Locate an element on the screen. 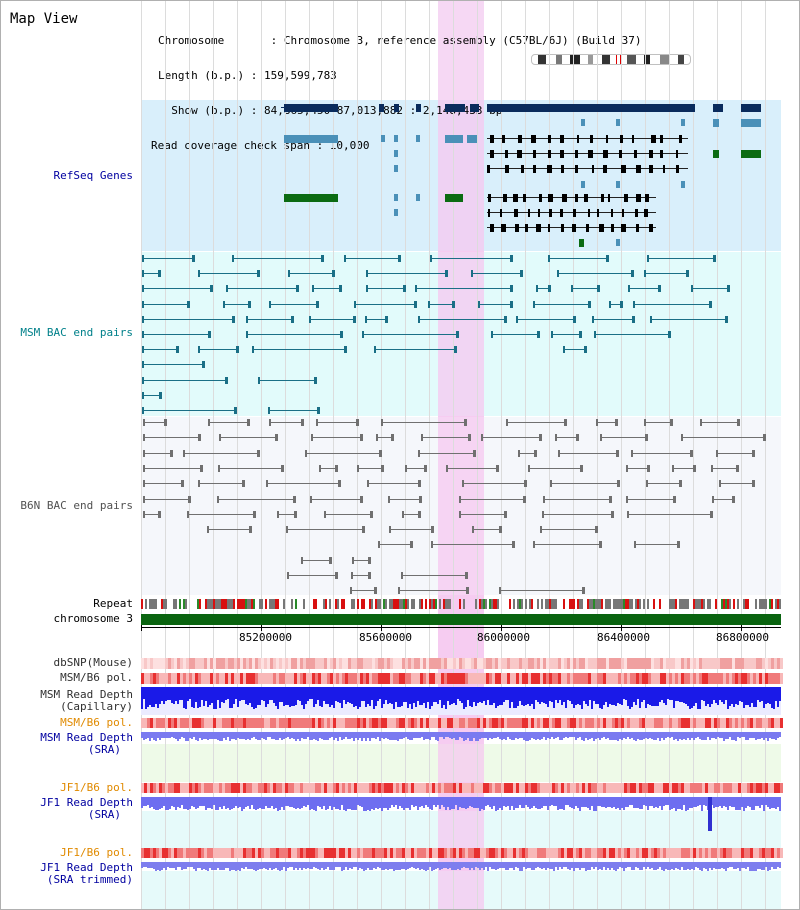 The image size is (800, 910). grid-line is located at coordinates (189, 455).